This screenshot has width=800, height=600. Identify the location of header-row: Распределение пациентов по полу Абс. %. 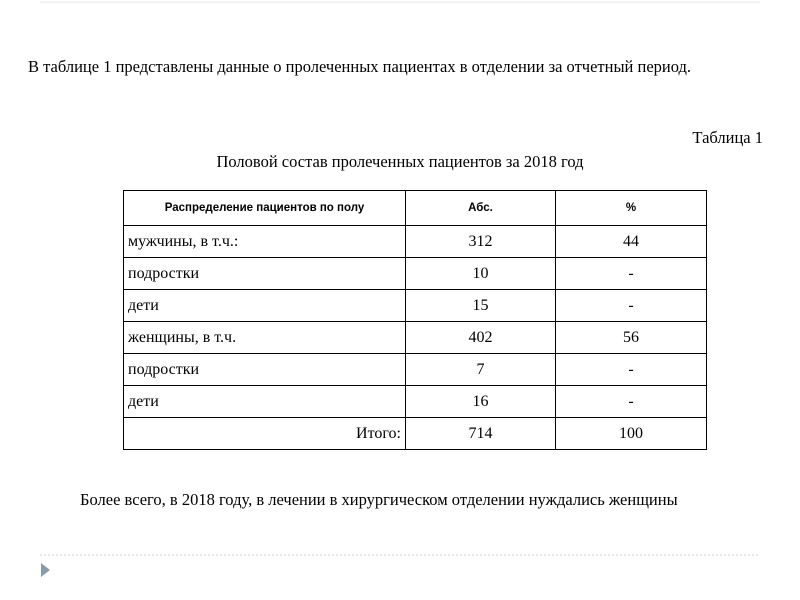
(415, 208).